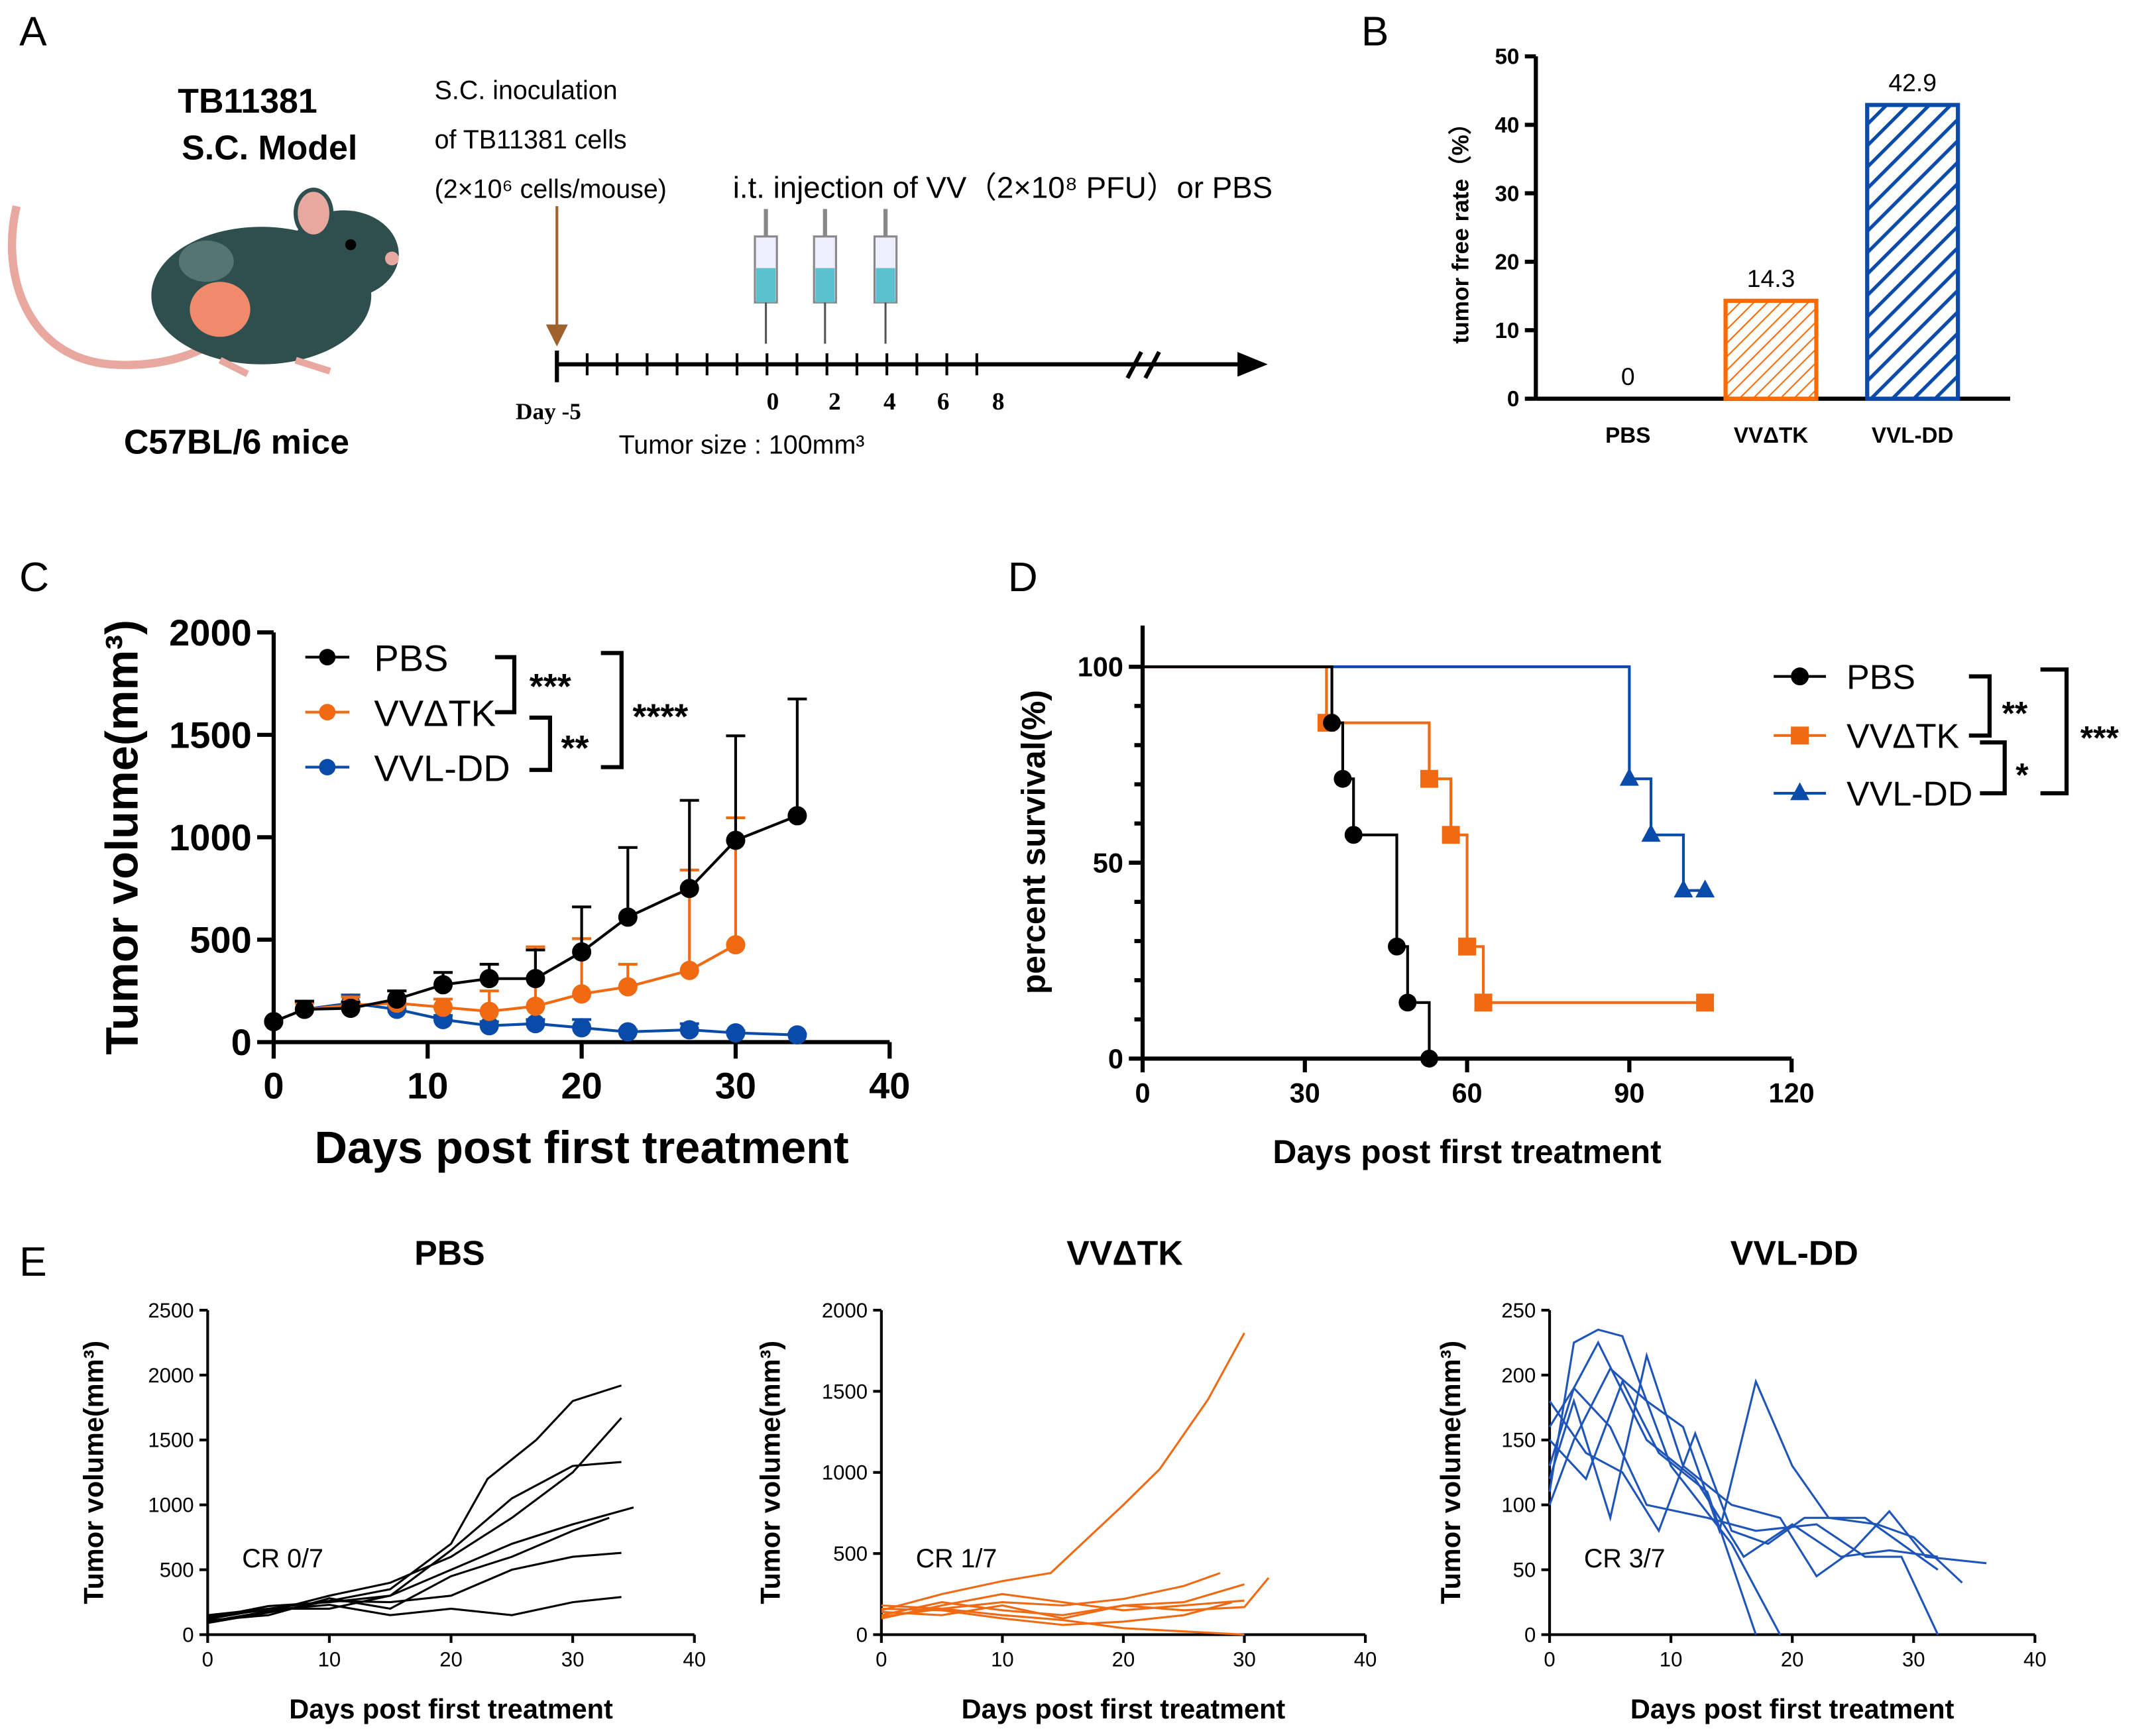 This screenshot has width=2156, height=1735. Describe the element at coordinates (551, 190) in the screenshot. I see `inoculation-line-3: (2×10⁶ cells/mouse)` at that location.